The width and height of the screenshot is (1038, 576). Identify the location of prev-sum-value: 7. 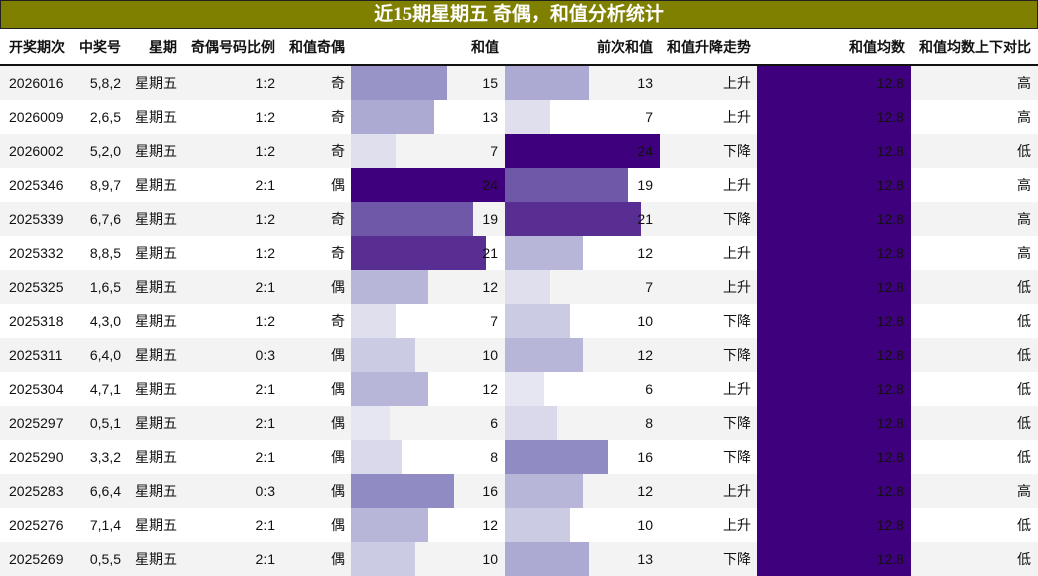
(649, 117).